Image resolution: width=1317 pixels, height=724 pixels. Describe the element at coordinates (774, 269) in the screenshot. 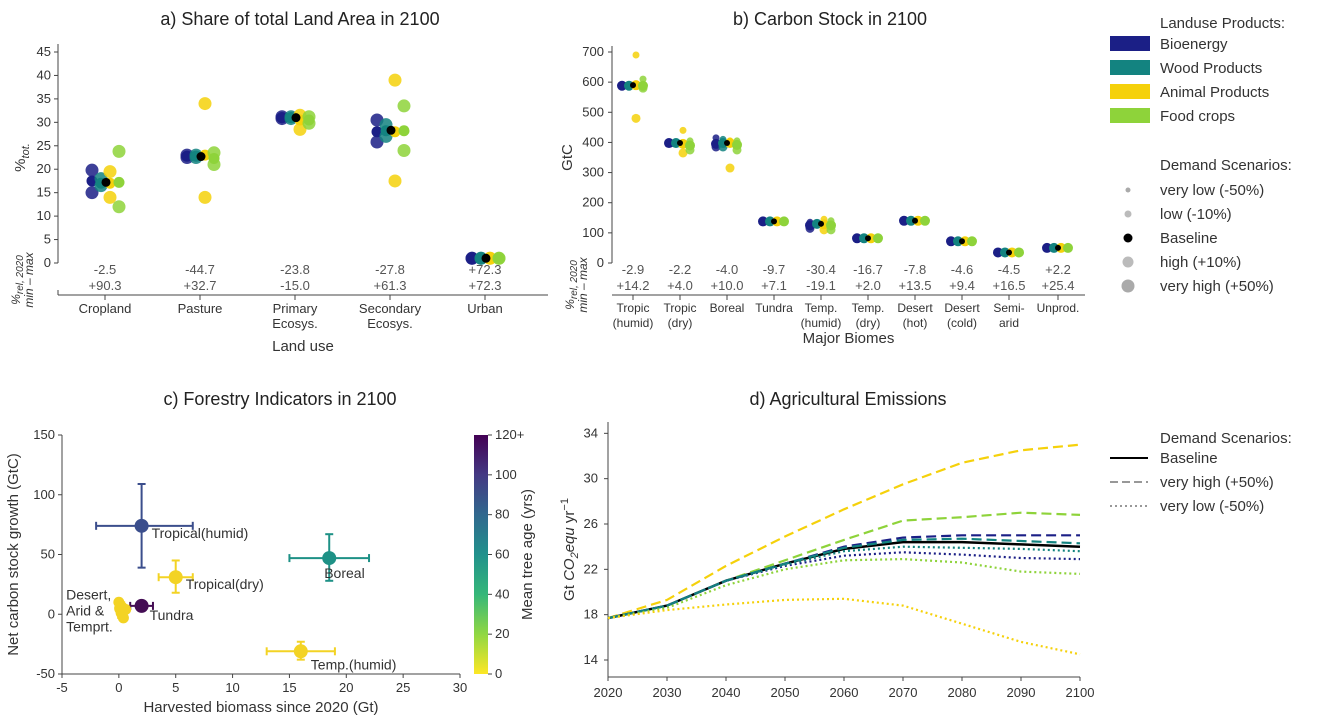

I see `panel-b-range-min: -9.7` at that location.